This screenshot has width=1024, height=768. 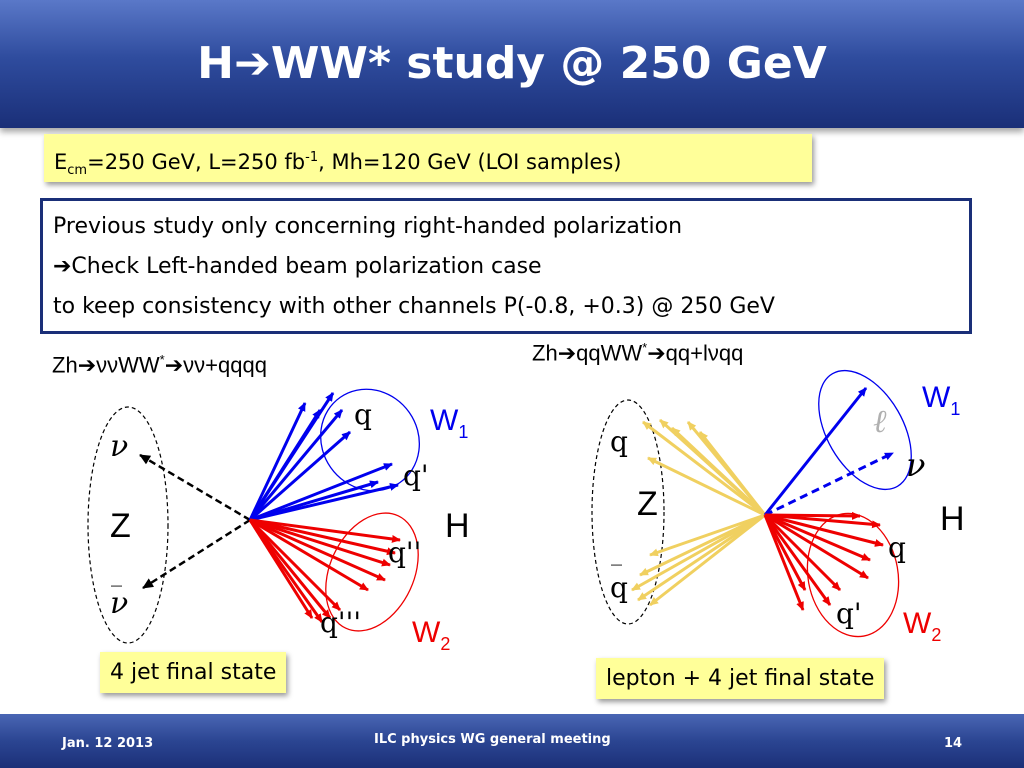 What do you see at coordinates (457, 526) in the screenshot?
I see `h-label-left: H` at bounding box center [457, 526].